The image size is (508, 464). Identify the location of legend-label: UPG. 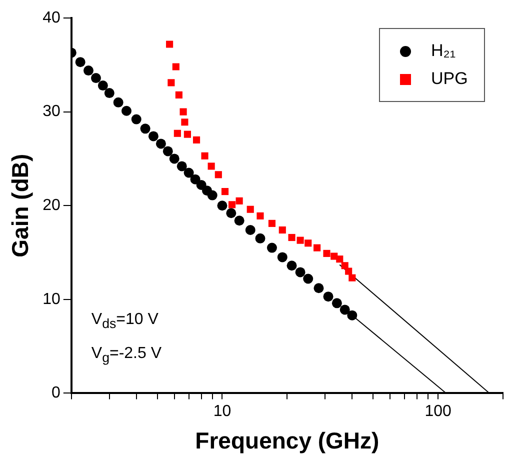
(449, 79).